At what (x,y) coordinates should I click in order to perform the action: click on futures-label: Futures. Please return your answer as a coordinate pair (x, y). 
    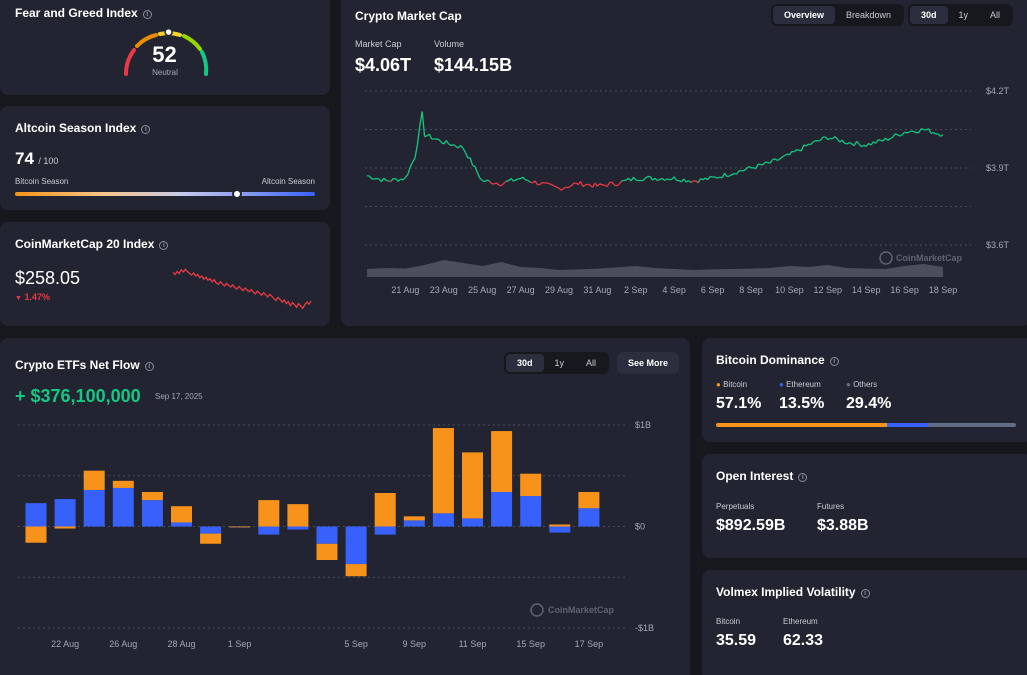
    Looking at the image, I should click on (831, 506).